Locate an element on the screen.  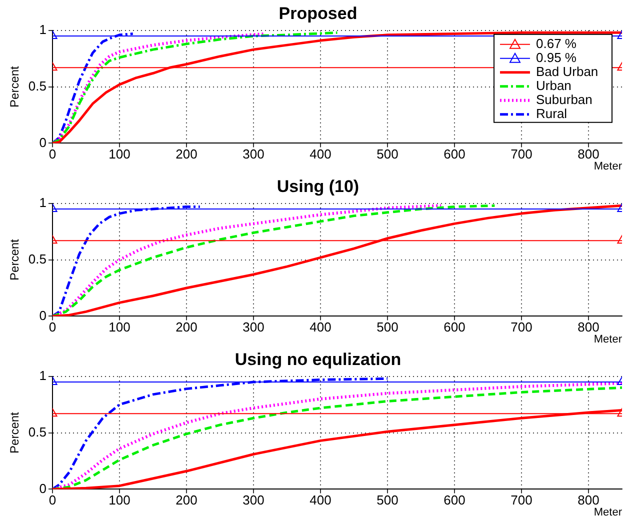
legend-label: Urban is located at coordinates (554, 85).